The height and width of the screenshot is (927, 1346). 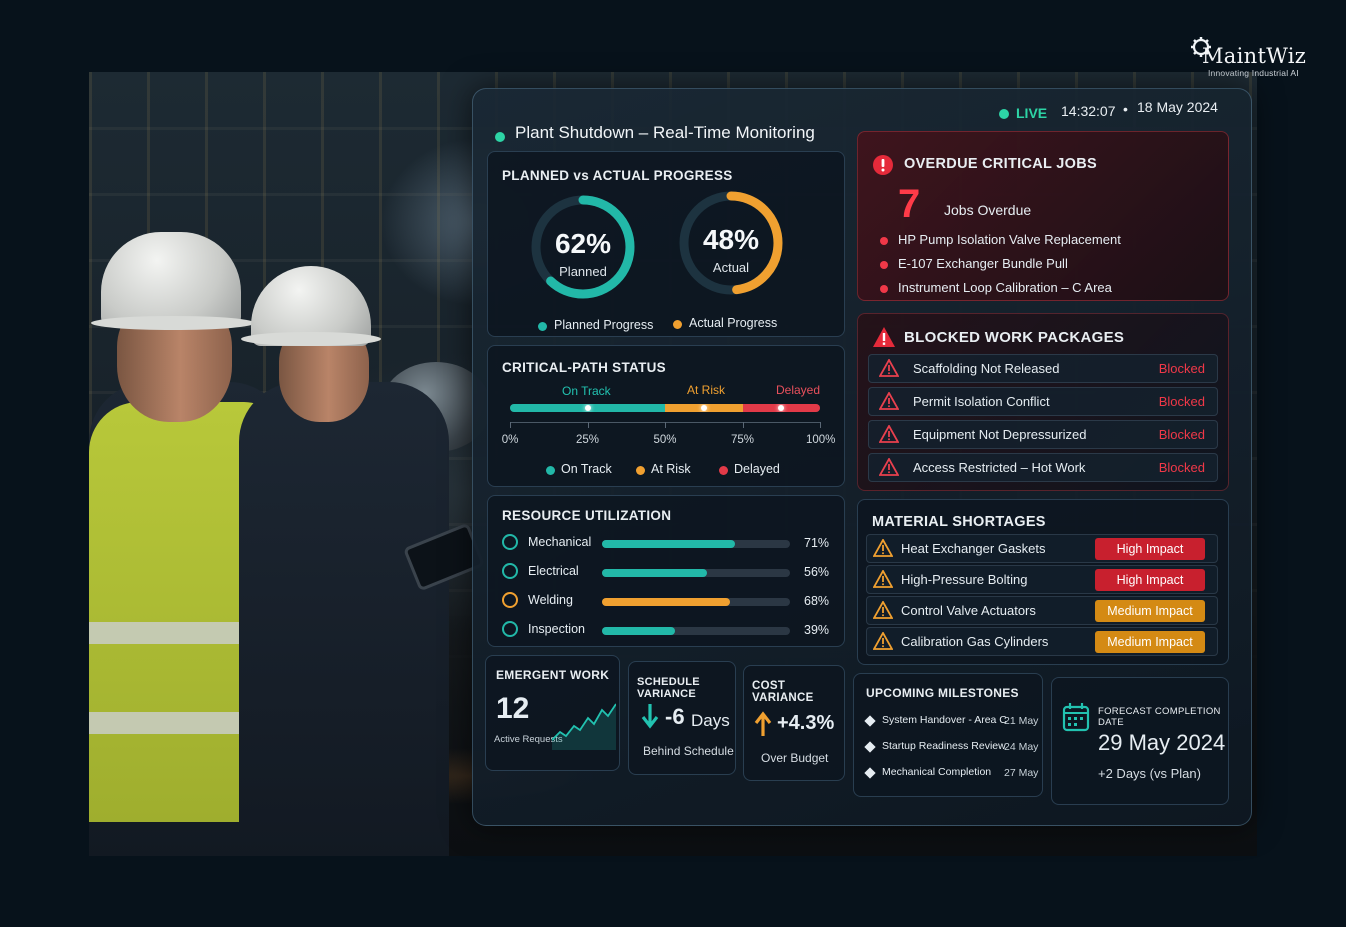 I want to click on materials-title: MATERIAL SHORTAGES, so click(x=959, y=522).